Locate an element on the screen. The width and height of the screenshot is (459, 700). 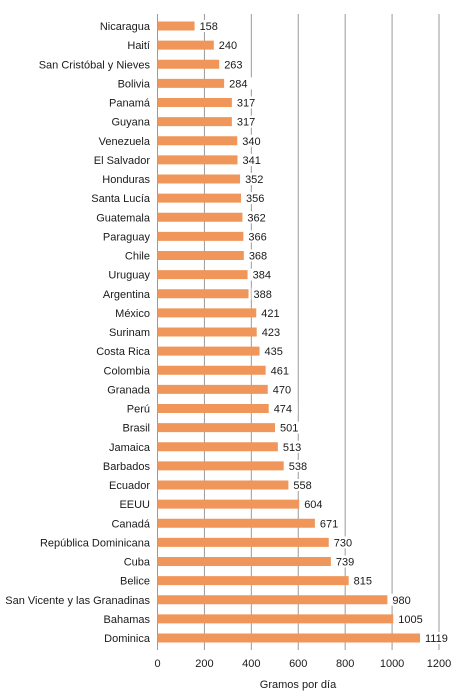
category-label: Bahamas is located at coordinates (127, 620).